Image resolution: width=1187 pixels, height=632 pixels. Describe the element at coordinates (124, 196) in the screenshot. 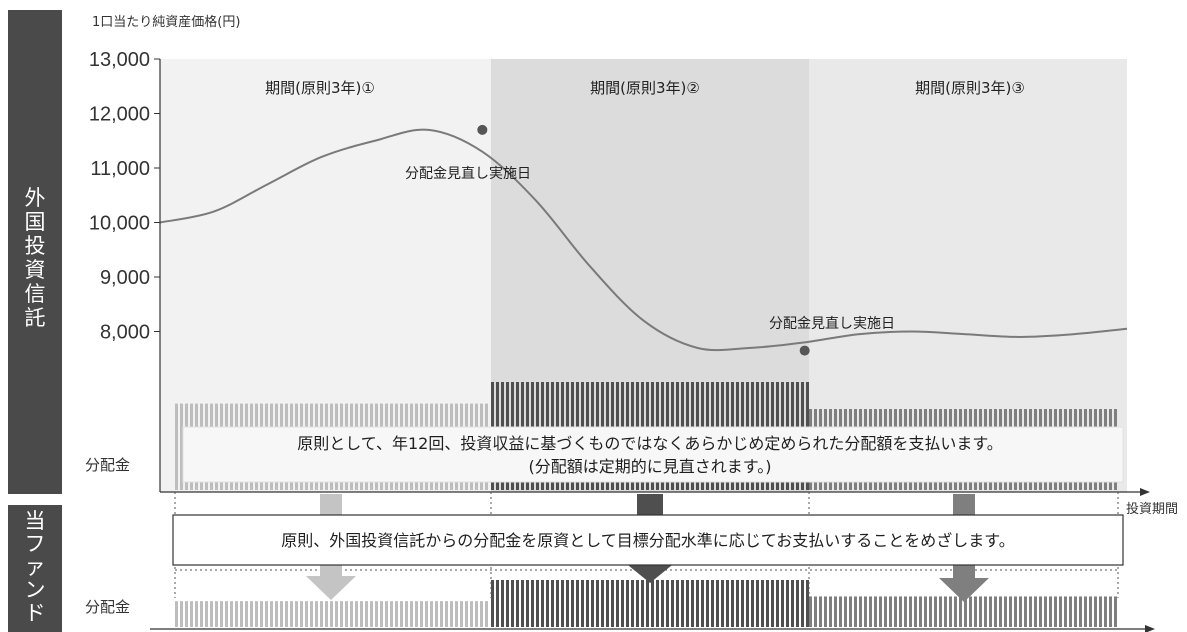

I see `y-axis-ticks: 8,000 9,000 10,000 11,000 12,000 13,000` at that location.